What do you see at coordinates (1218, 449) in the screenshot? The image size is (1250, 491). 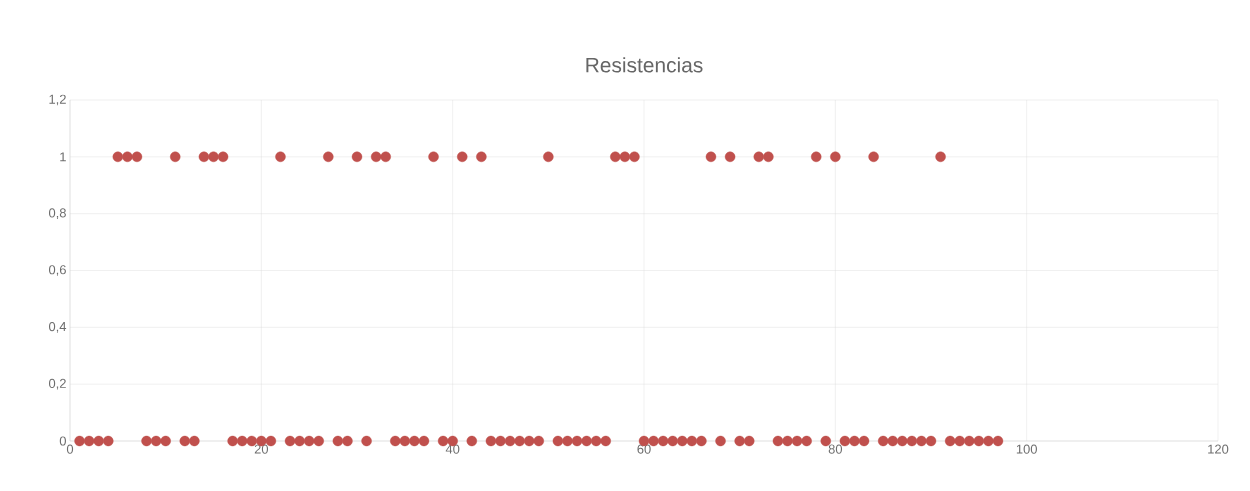 I see `x-tick-label: 120` at bounding box center [1218, 449].